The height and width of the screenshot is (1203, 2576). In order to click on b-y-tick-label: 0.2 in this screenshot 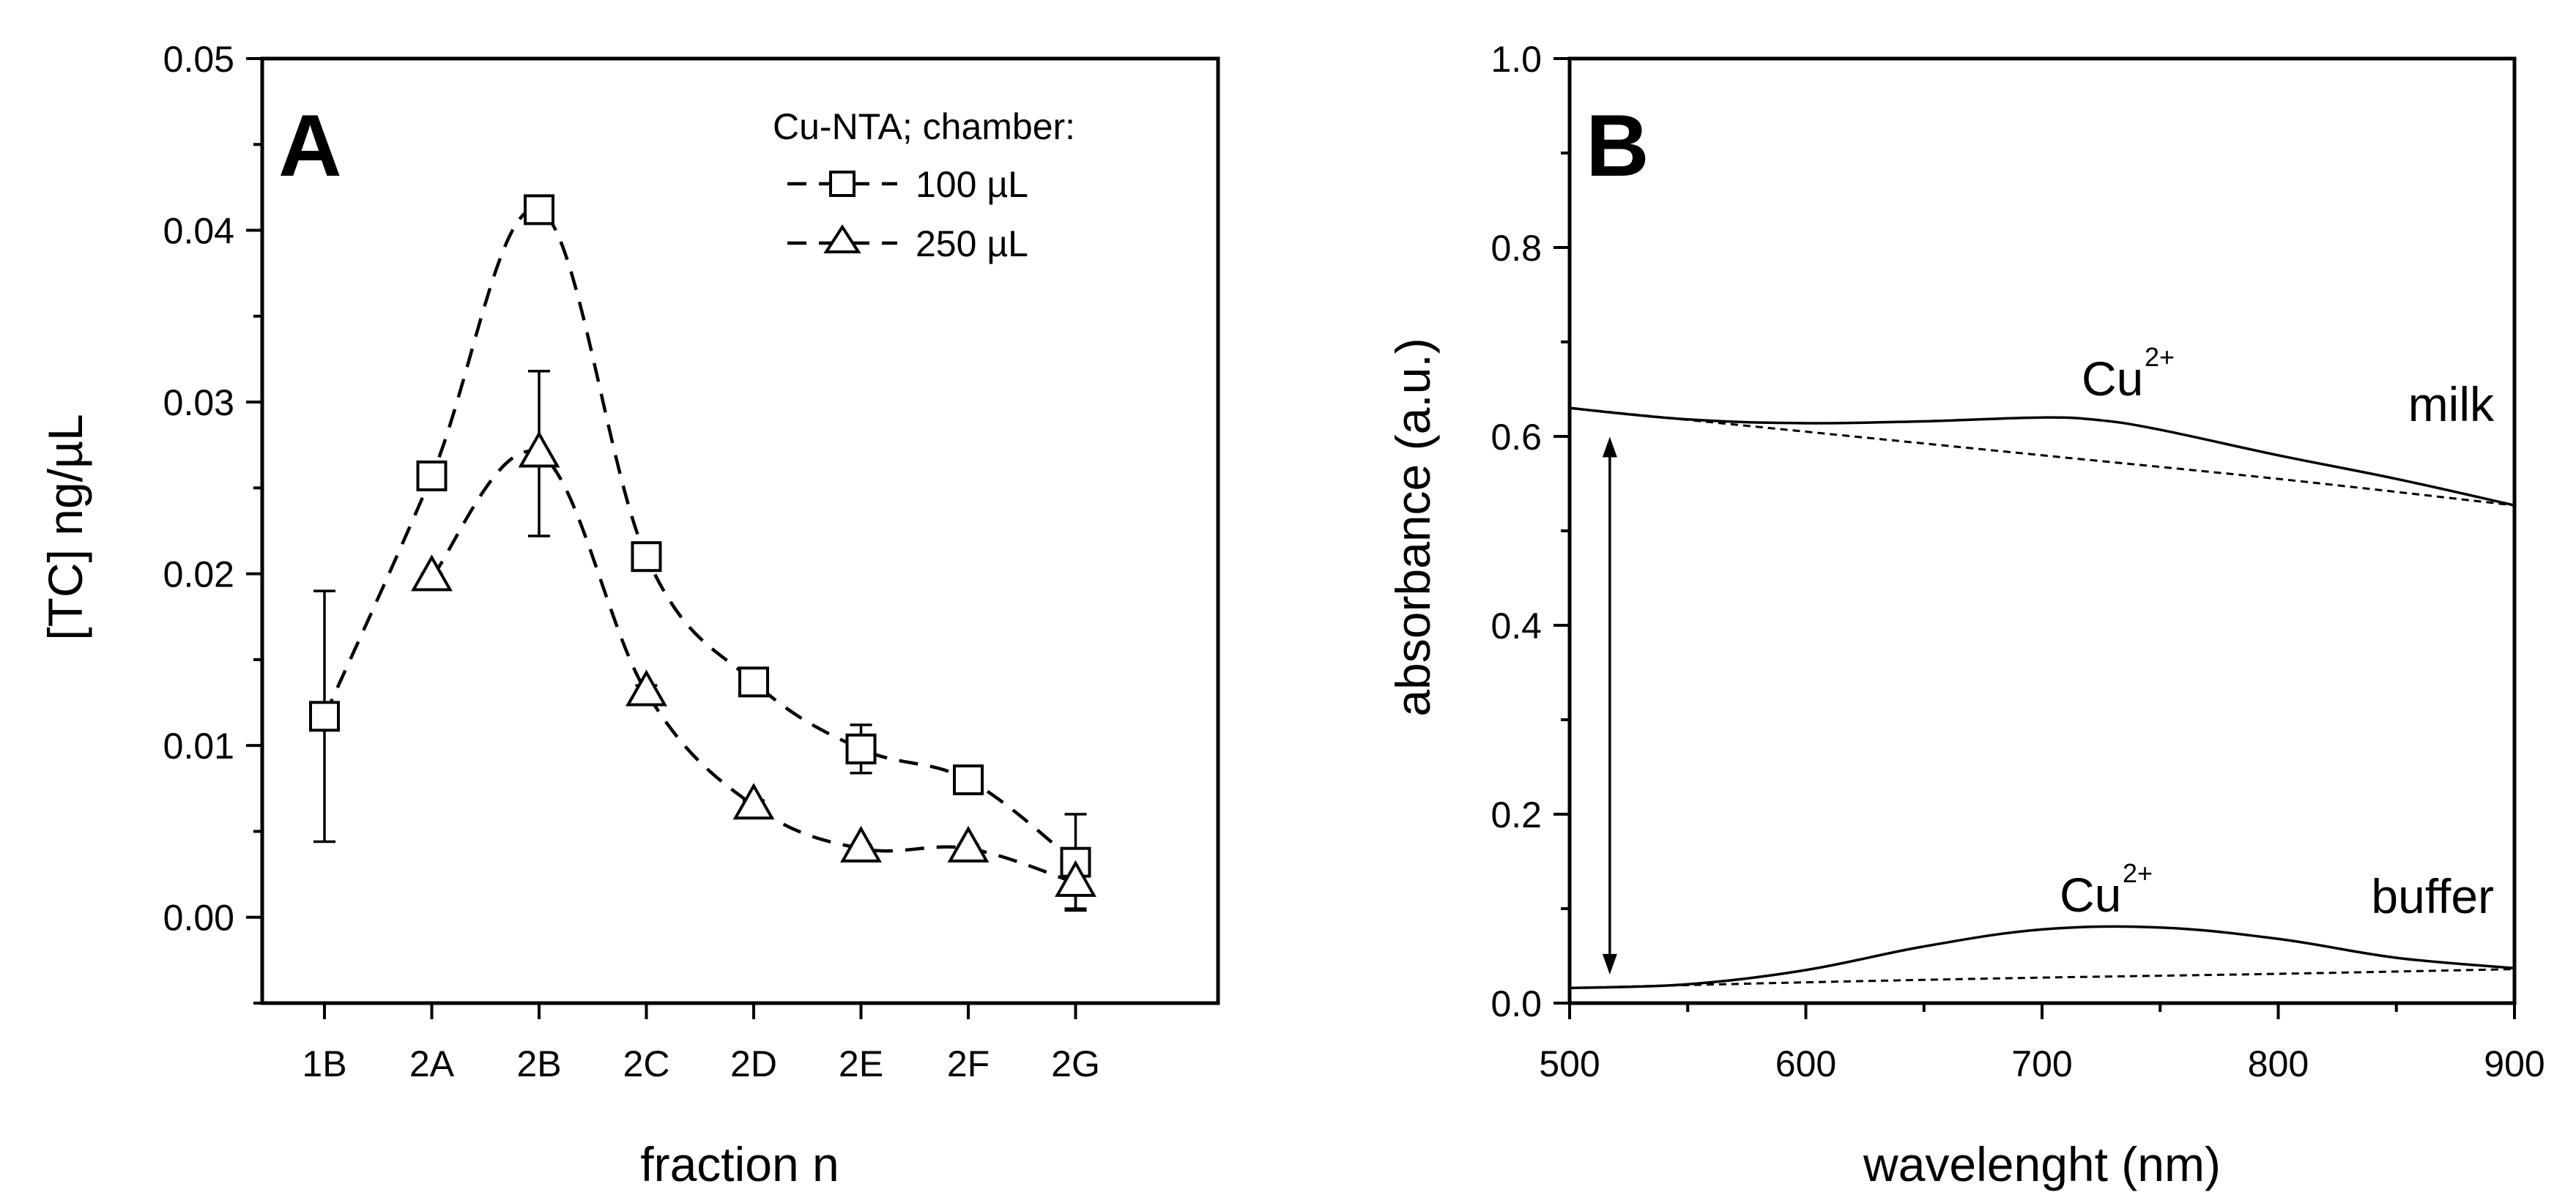, I will do `click(1516, 815)`.